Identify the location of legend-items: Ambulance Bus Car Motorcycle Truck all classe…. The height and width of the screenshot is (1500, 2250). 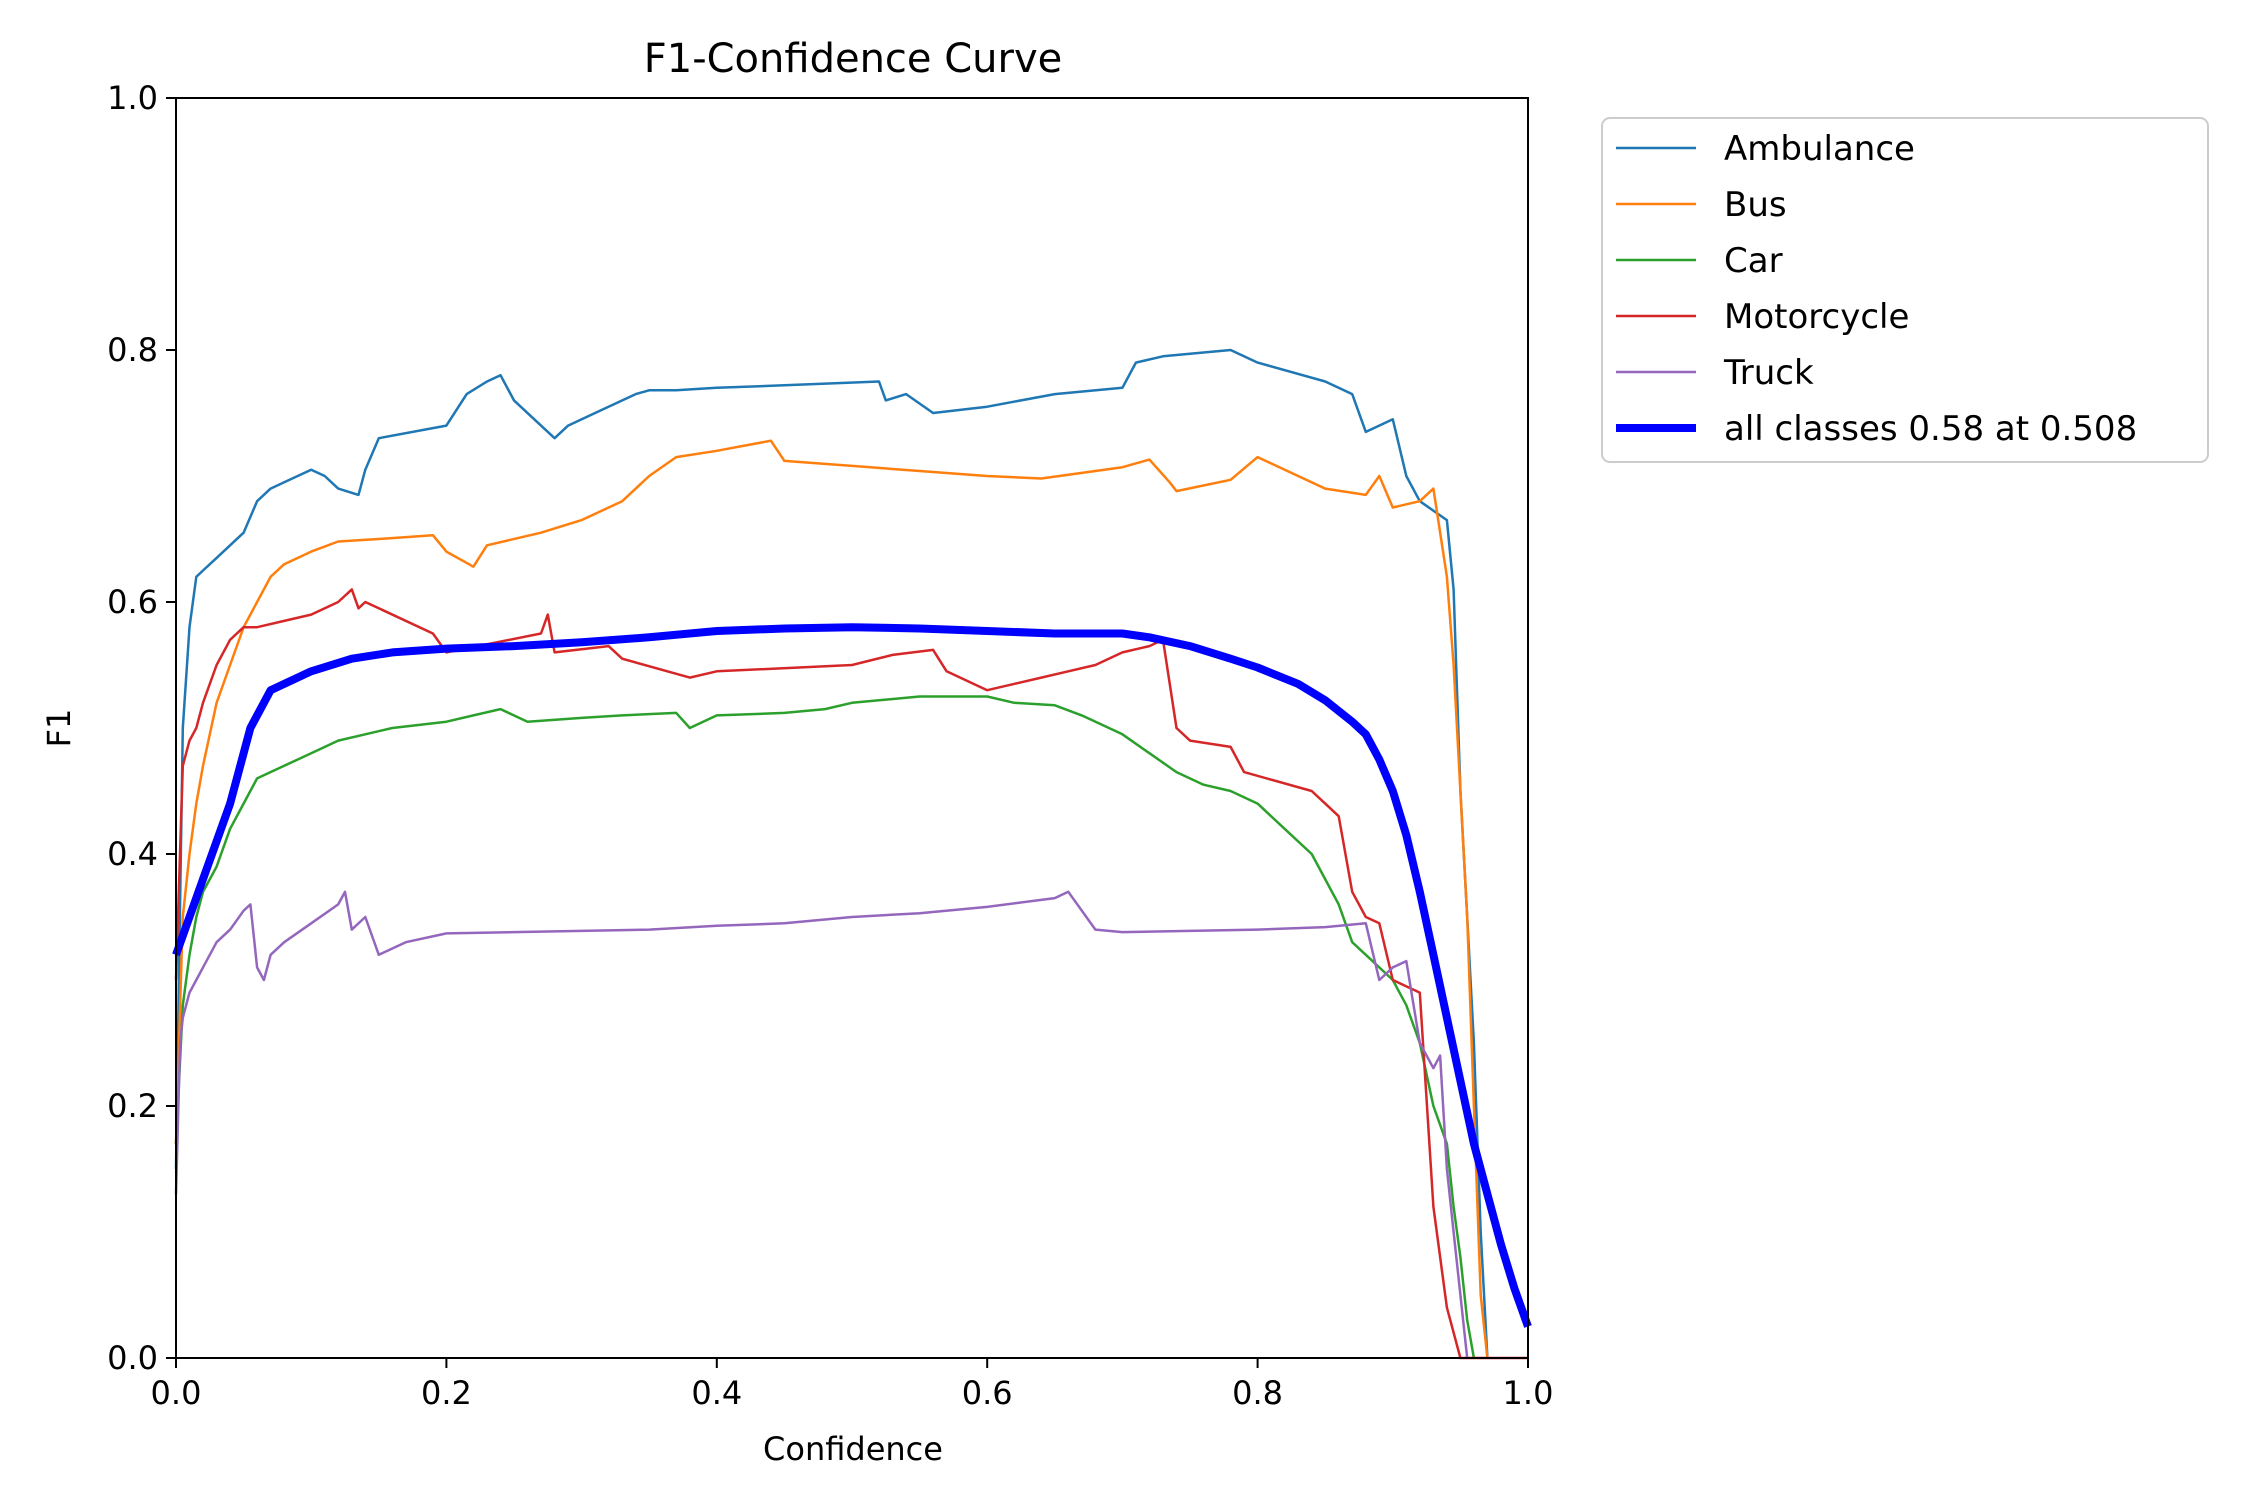
(1876, 289).